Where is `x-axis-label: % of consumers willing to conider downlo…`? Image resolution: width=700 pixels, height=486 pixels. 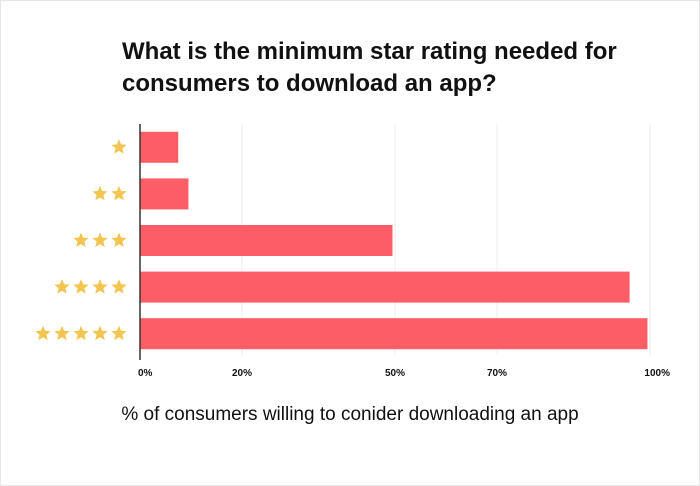 x-axis-label: % of consumers willing to conider downlo… is located at coordinates (350, 414).